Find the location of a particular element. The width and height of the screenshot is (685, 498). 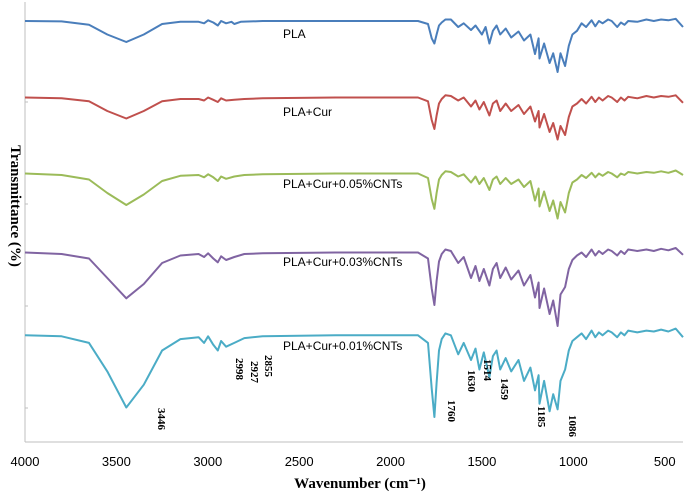

x-tick-label: 3500 is located at coordinates (116, 461).